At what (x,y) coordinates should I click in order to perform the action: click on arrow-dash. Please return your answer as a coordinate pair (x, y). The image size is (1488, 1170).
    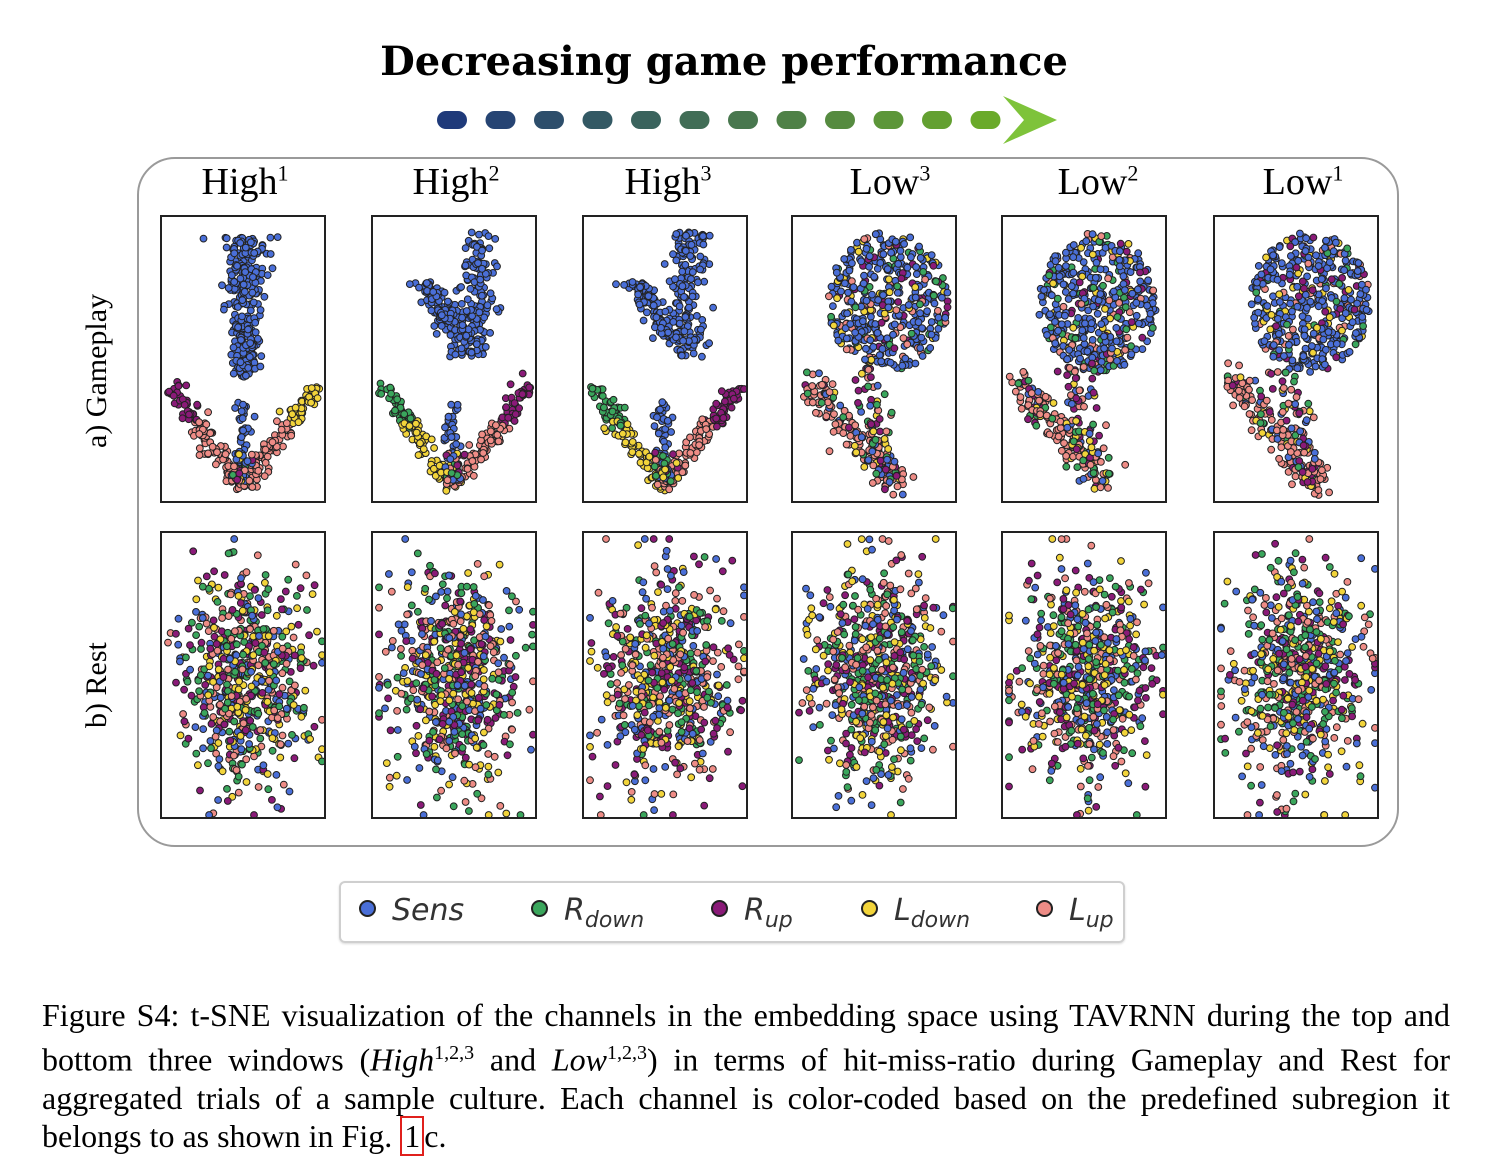
    Looking at the image, I should click on (937, 120).